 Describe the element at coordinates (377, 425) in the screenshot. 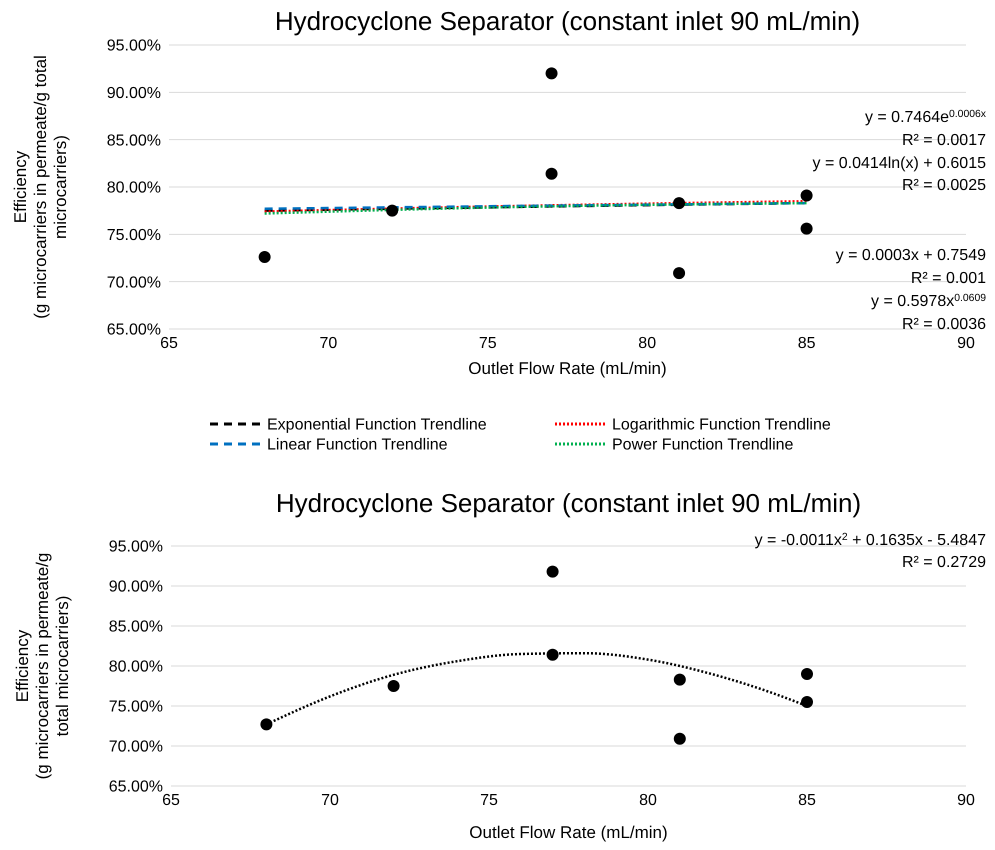

I see `legend-label: Exponential Function Trendline` at that location.